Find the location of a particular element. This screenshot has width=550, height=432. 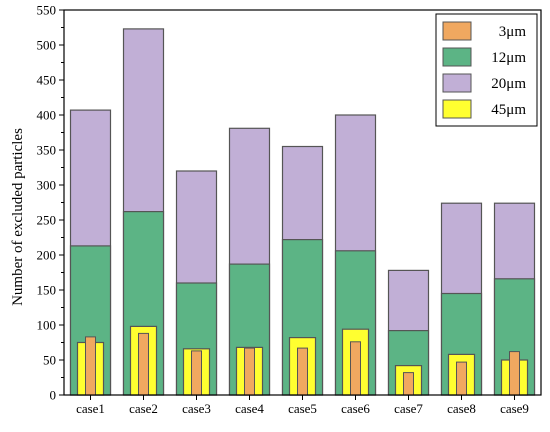

bar-3um-case5 is located at coordinates (302, 371).